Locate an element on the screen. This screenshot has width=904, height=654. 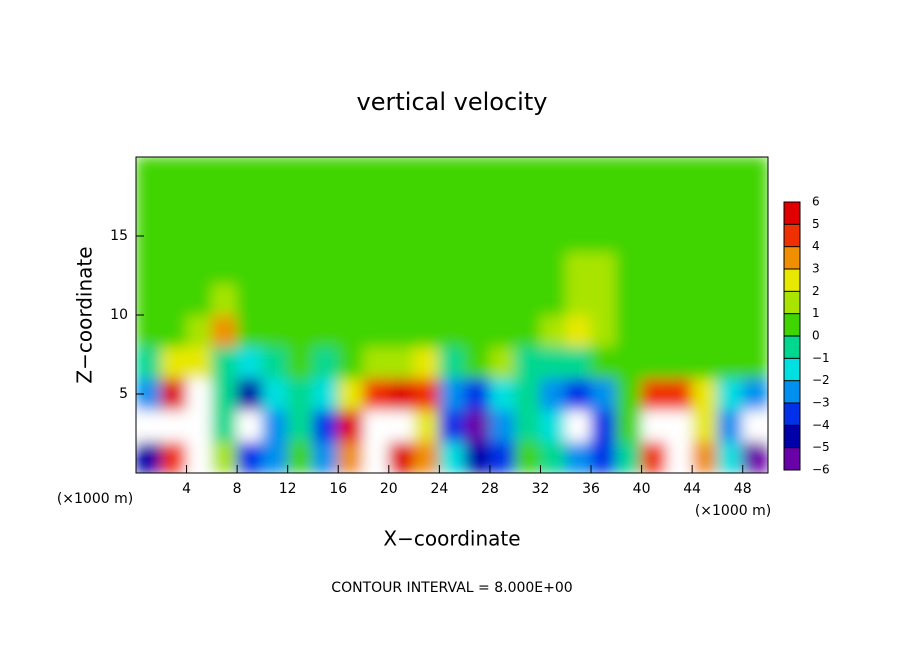
x-tick-label: 48 is located at coordinates (743, 489).